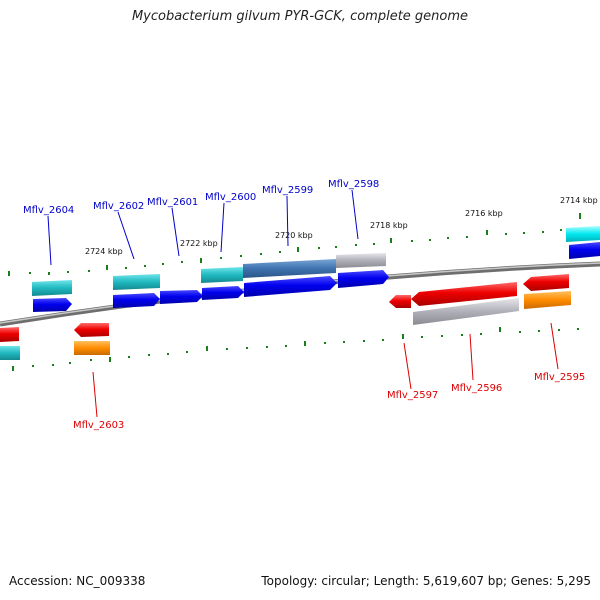 Image resolution: width=600 pixels, height=600 pixels. I want to click on gene-feature-right-edge, so click(583, 234).